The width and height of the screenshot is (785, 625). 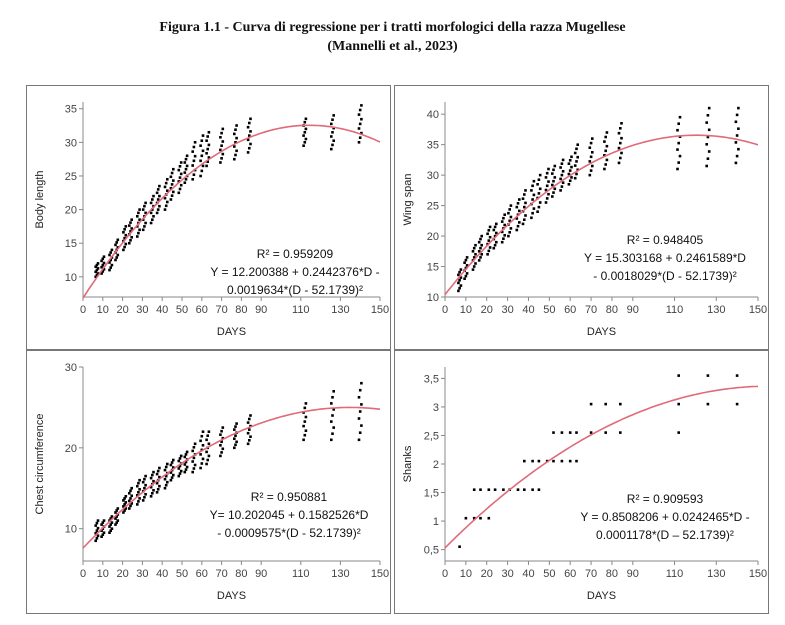 What do you see at coordinates (466, 310) in the screenshot?
I see `x-tick-label: 10` at bounding box center [466, 310].